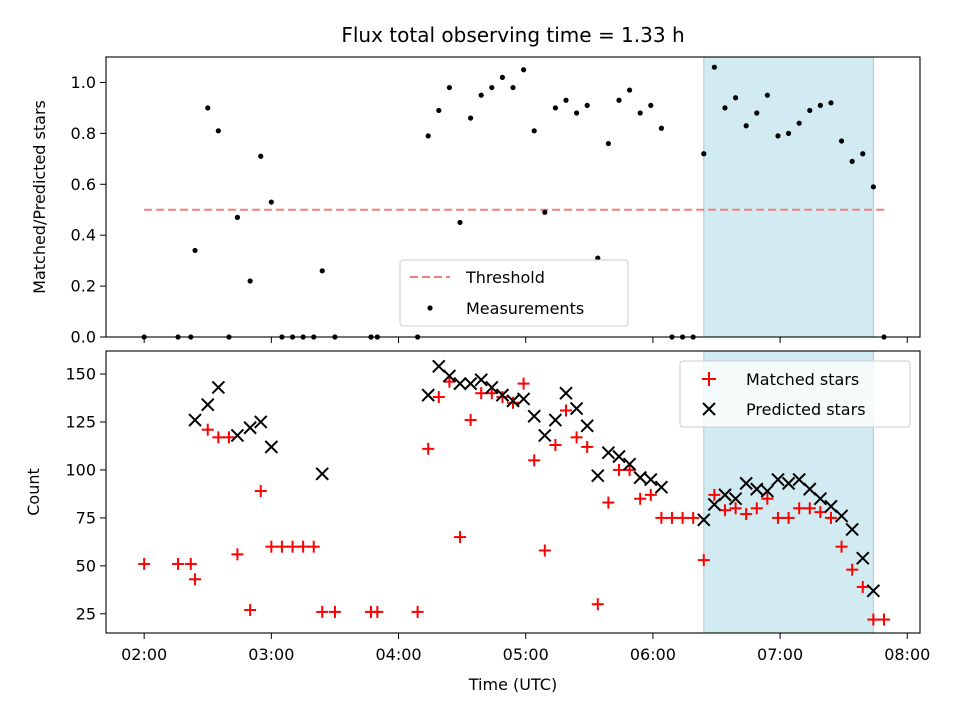 This screenshot has width=960, height=720. I want to click on x-tick-label: 05:00, so click(526, 654).